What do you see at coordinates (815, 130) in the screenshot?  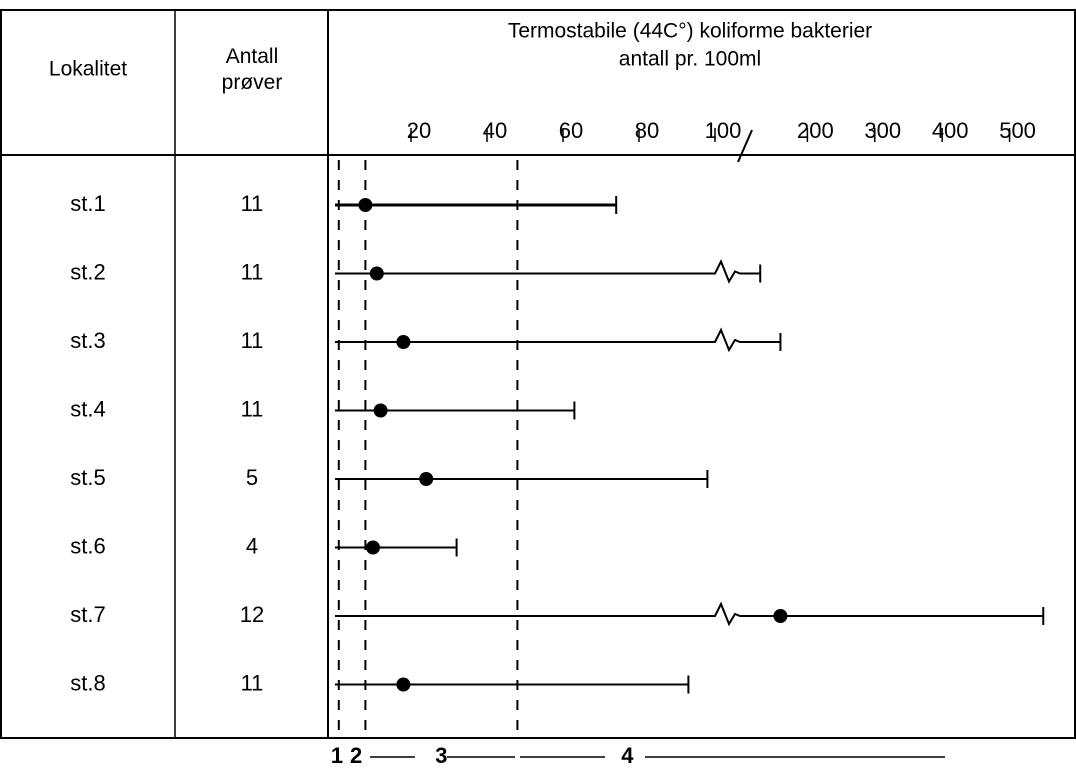 I see `x-tick-label: 200` at bounding box center [815, 130].